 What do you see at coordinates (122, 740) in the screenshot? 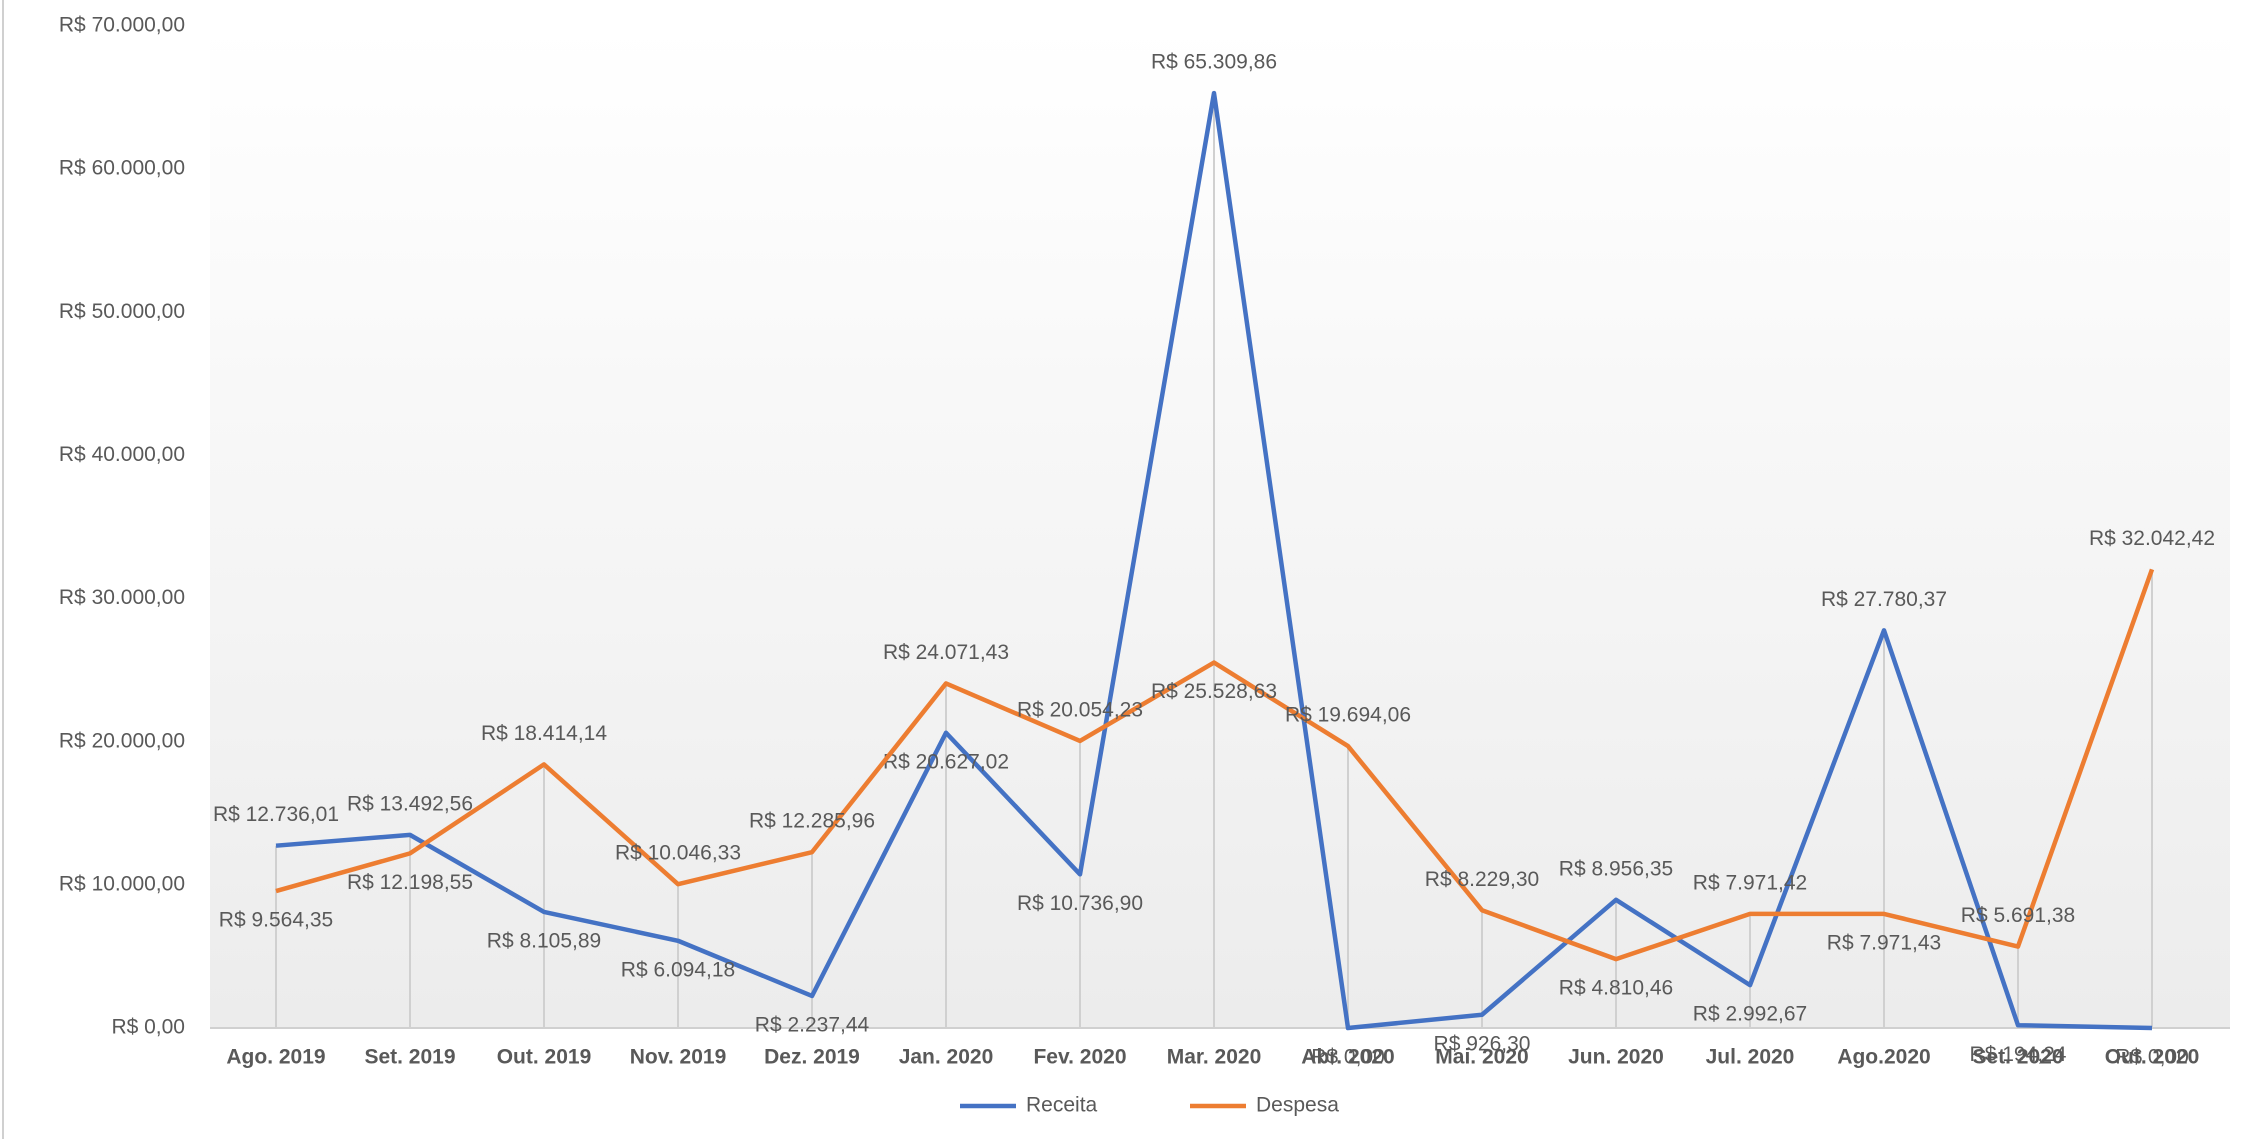
I see `y-tick-label: R$ 20.000,00` at bounding box center [122, 740].